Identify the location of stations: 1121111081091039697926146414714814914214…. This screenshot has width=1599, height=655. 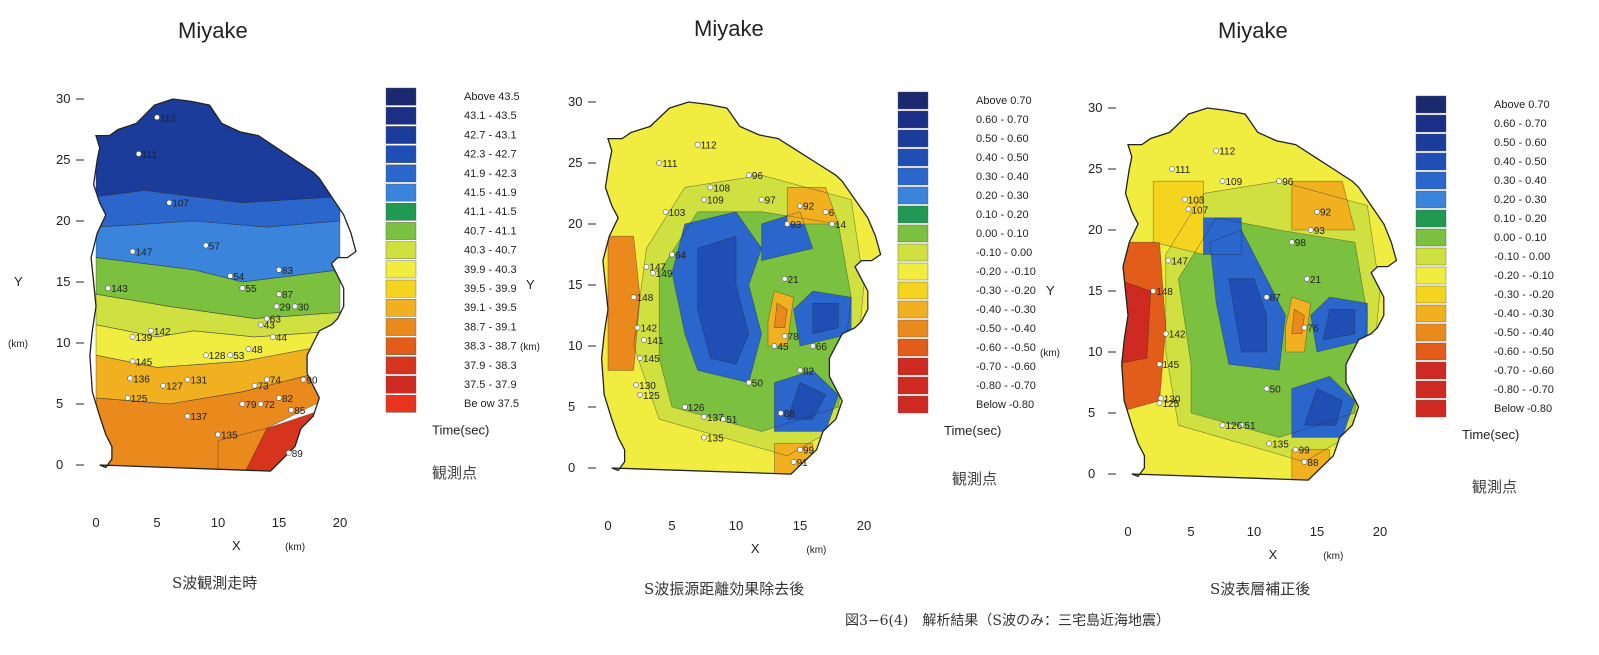
(738, 305).